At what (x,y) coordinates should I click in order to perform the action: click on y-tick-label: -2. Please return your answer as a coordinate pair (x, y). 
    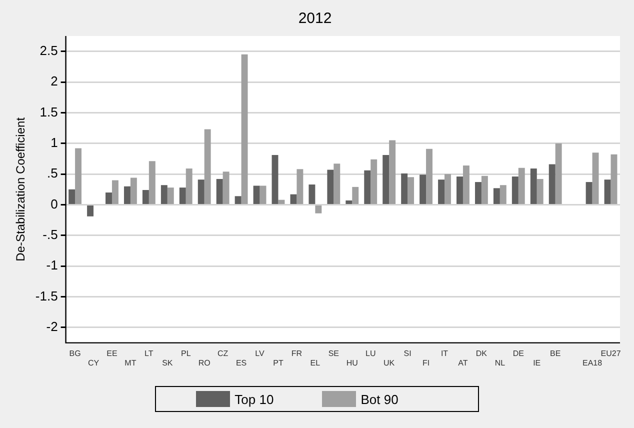
    Looking at the image, I should click on (52, 326).